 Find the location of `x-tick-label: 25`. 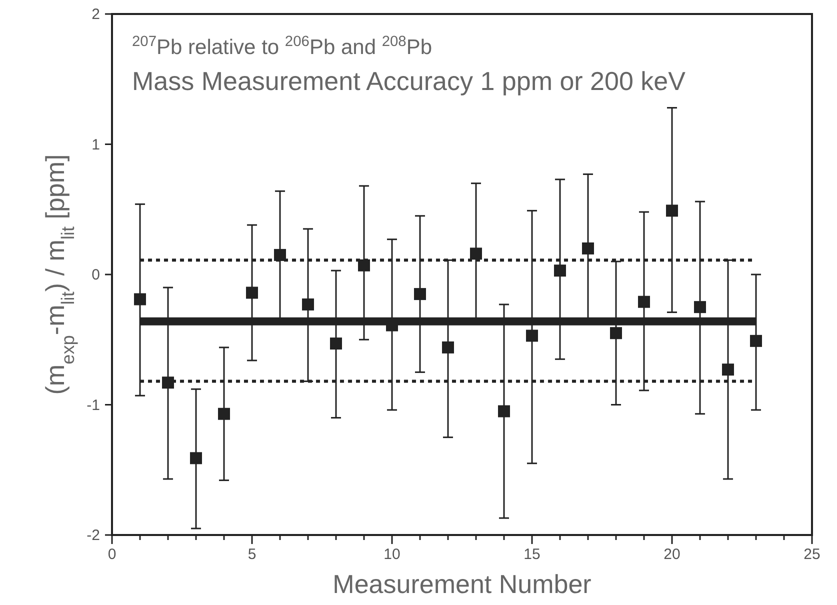

x-tick-label: 25 is located at coordinates (812, 554).